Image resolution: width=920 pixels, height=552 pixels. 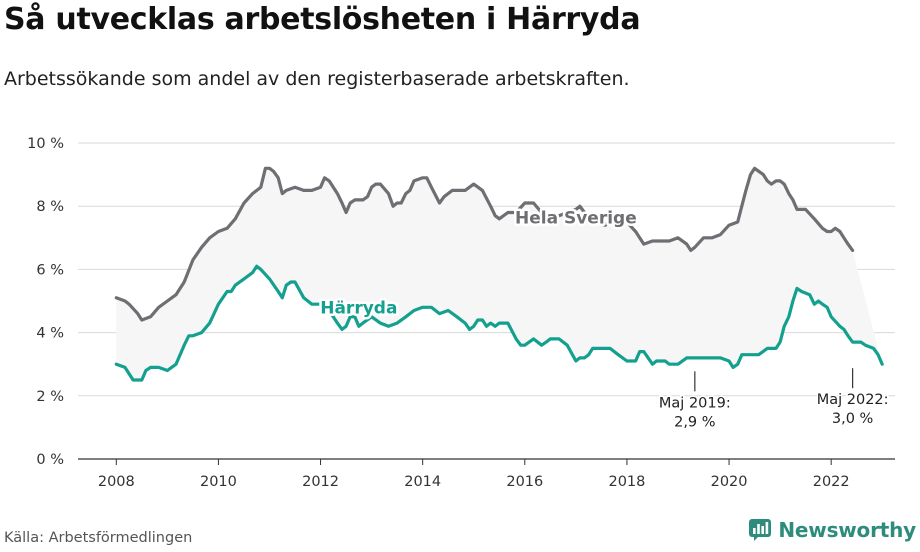 What do you see at coordinates (50, 397) in the screenshot?
I see `y-tick-label: 2 %` at bounding box center [50, 397].